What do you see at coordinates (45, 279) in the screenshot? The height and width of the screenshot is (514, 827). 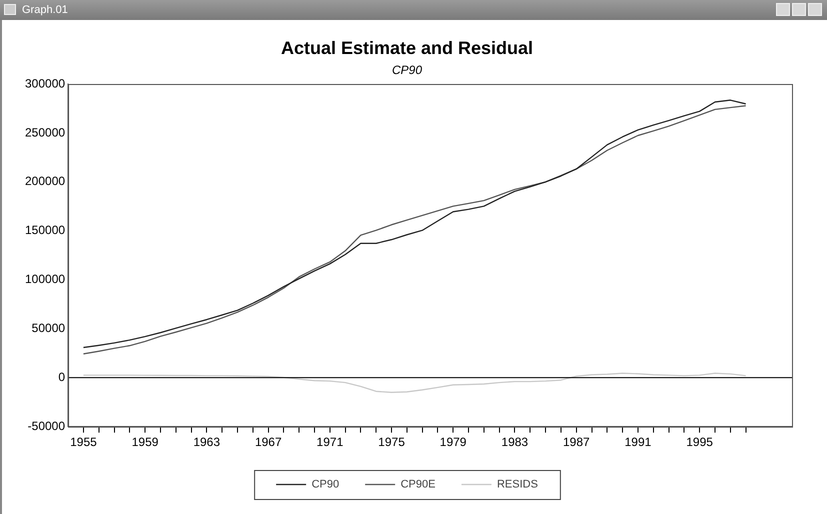 I see `y-tick-label: 100000` at bounding box center [45, 279].